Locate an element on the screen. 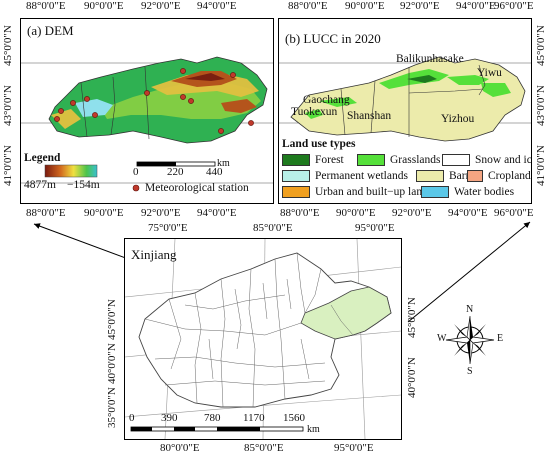 The height and width of the screenshot is (462, 550). legend-item-water: Water bodies is located at coordinates (467, 192).